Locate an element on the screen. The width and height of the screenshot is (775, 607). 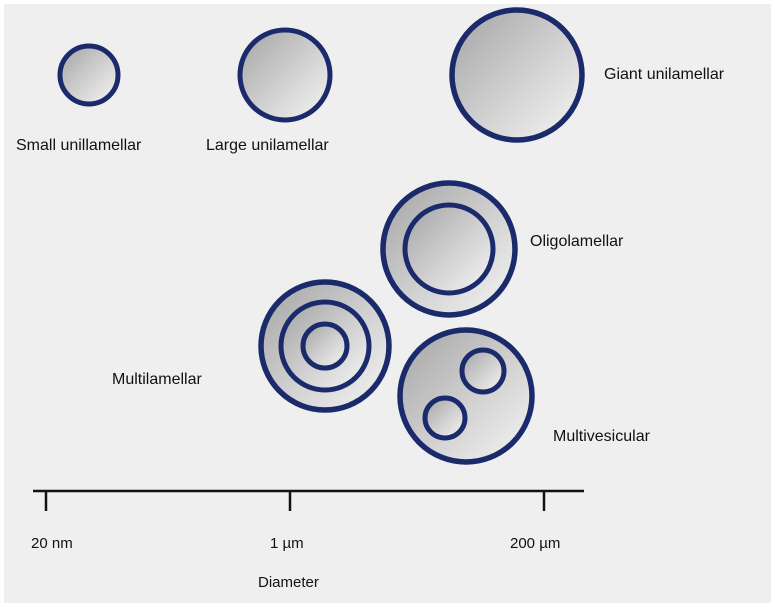
tick-label-1um: 1 µm is located at coordinates (287, 543).